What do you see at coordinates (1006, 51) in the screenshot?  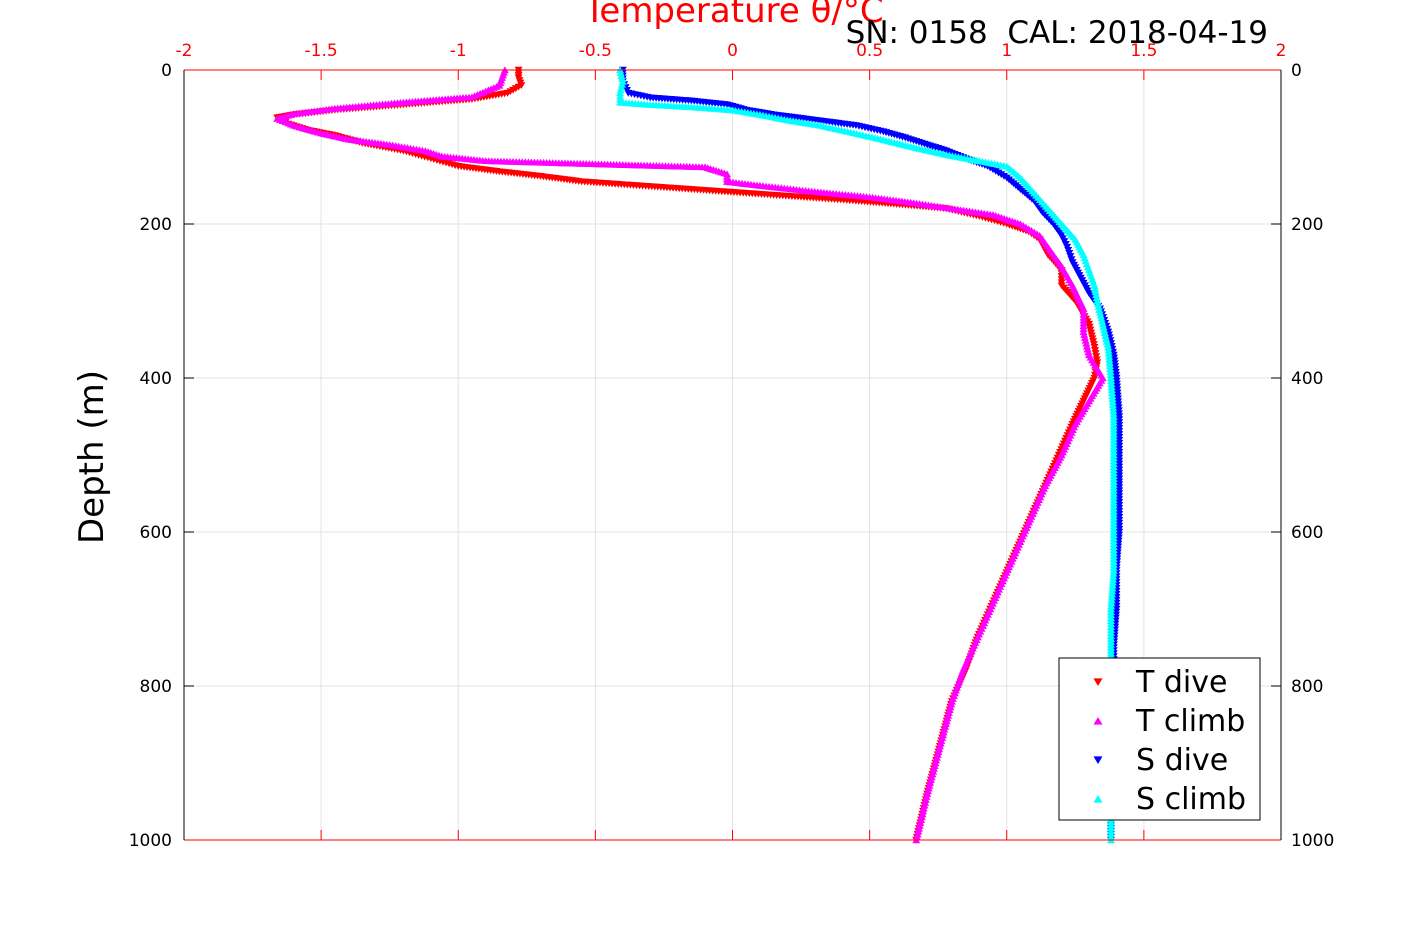 I see `x-tick-label: 1` at bounding box center [1006, 51].